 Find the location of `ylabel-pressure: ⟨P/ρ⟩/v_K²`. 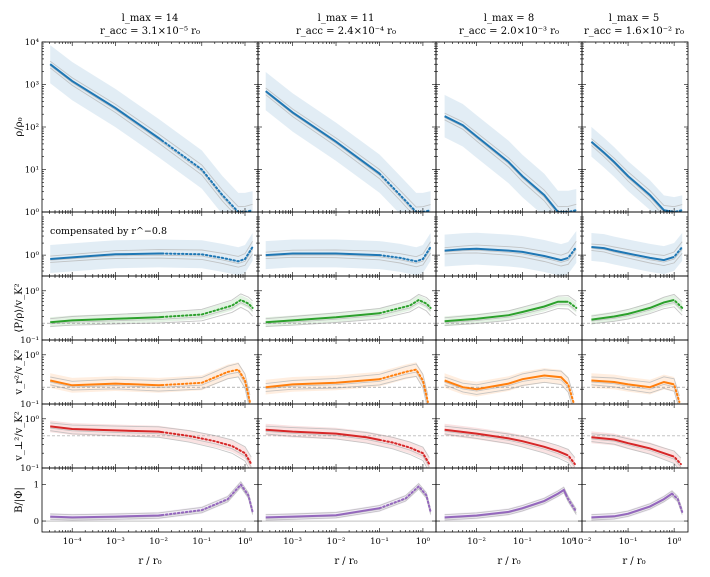

ylabel-pressure: ⟨P/ρ⟩/v_K² is located at coordinates (19, 307).